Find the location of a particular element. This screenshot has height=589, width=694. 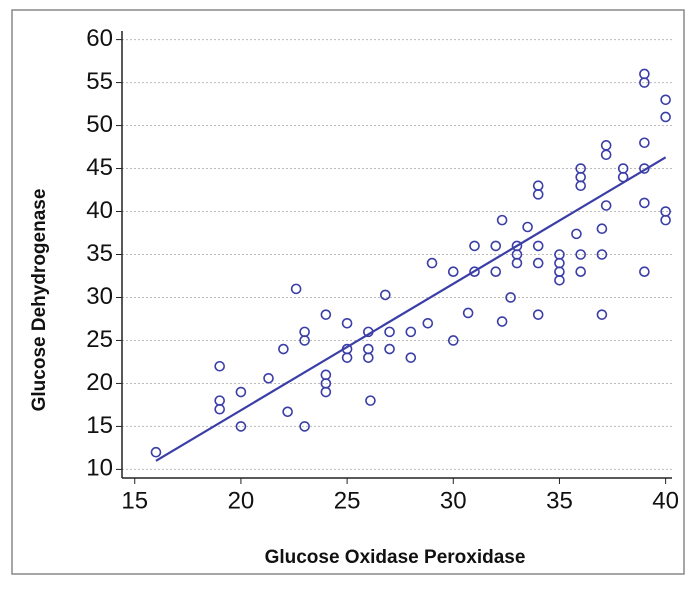

x-tick-label: 15 is located at coordinates (134, 500).